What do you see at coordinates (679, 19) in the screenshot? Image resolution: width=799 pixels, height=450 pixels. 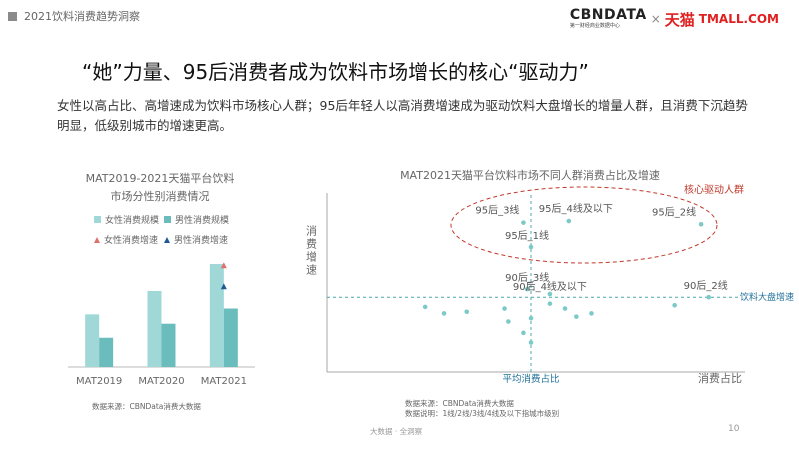 I see `tmall-logo-cn: 天猫` at bounding box center [679, 19].